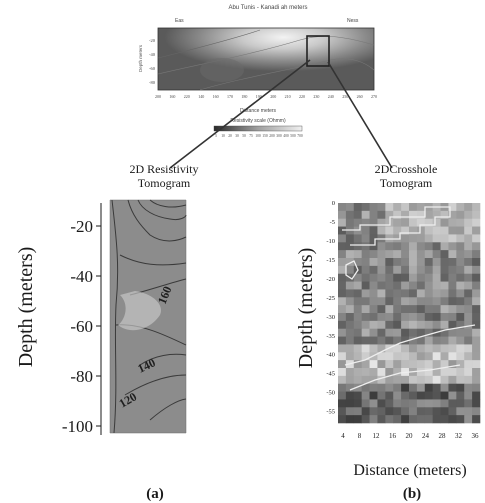 Image resolution: width=485 pixels, height=503 pixels. What do you see at coordinates (81, 226) in the screenshot?
I see `panel-a-ytick-label: -20` at bounding box center [81, 226].